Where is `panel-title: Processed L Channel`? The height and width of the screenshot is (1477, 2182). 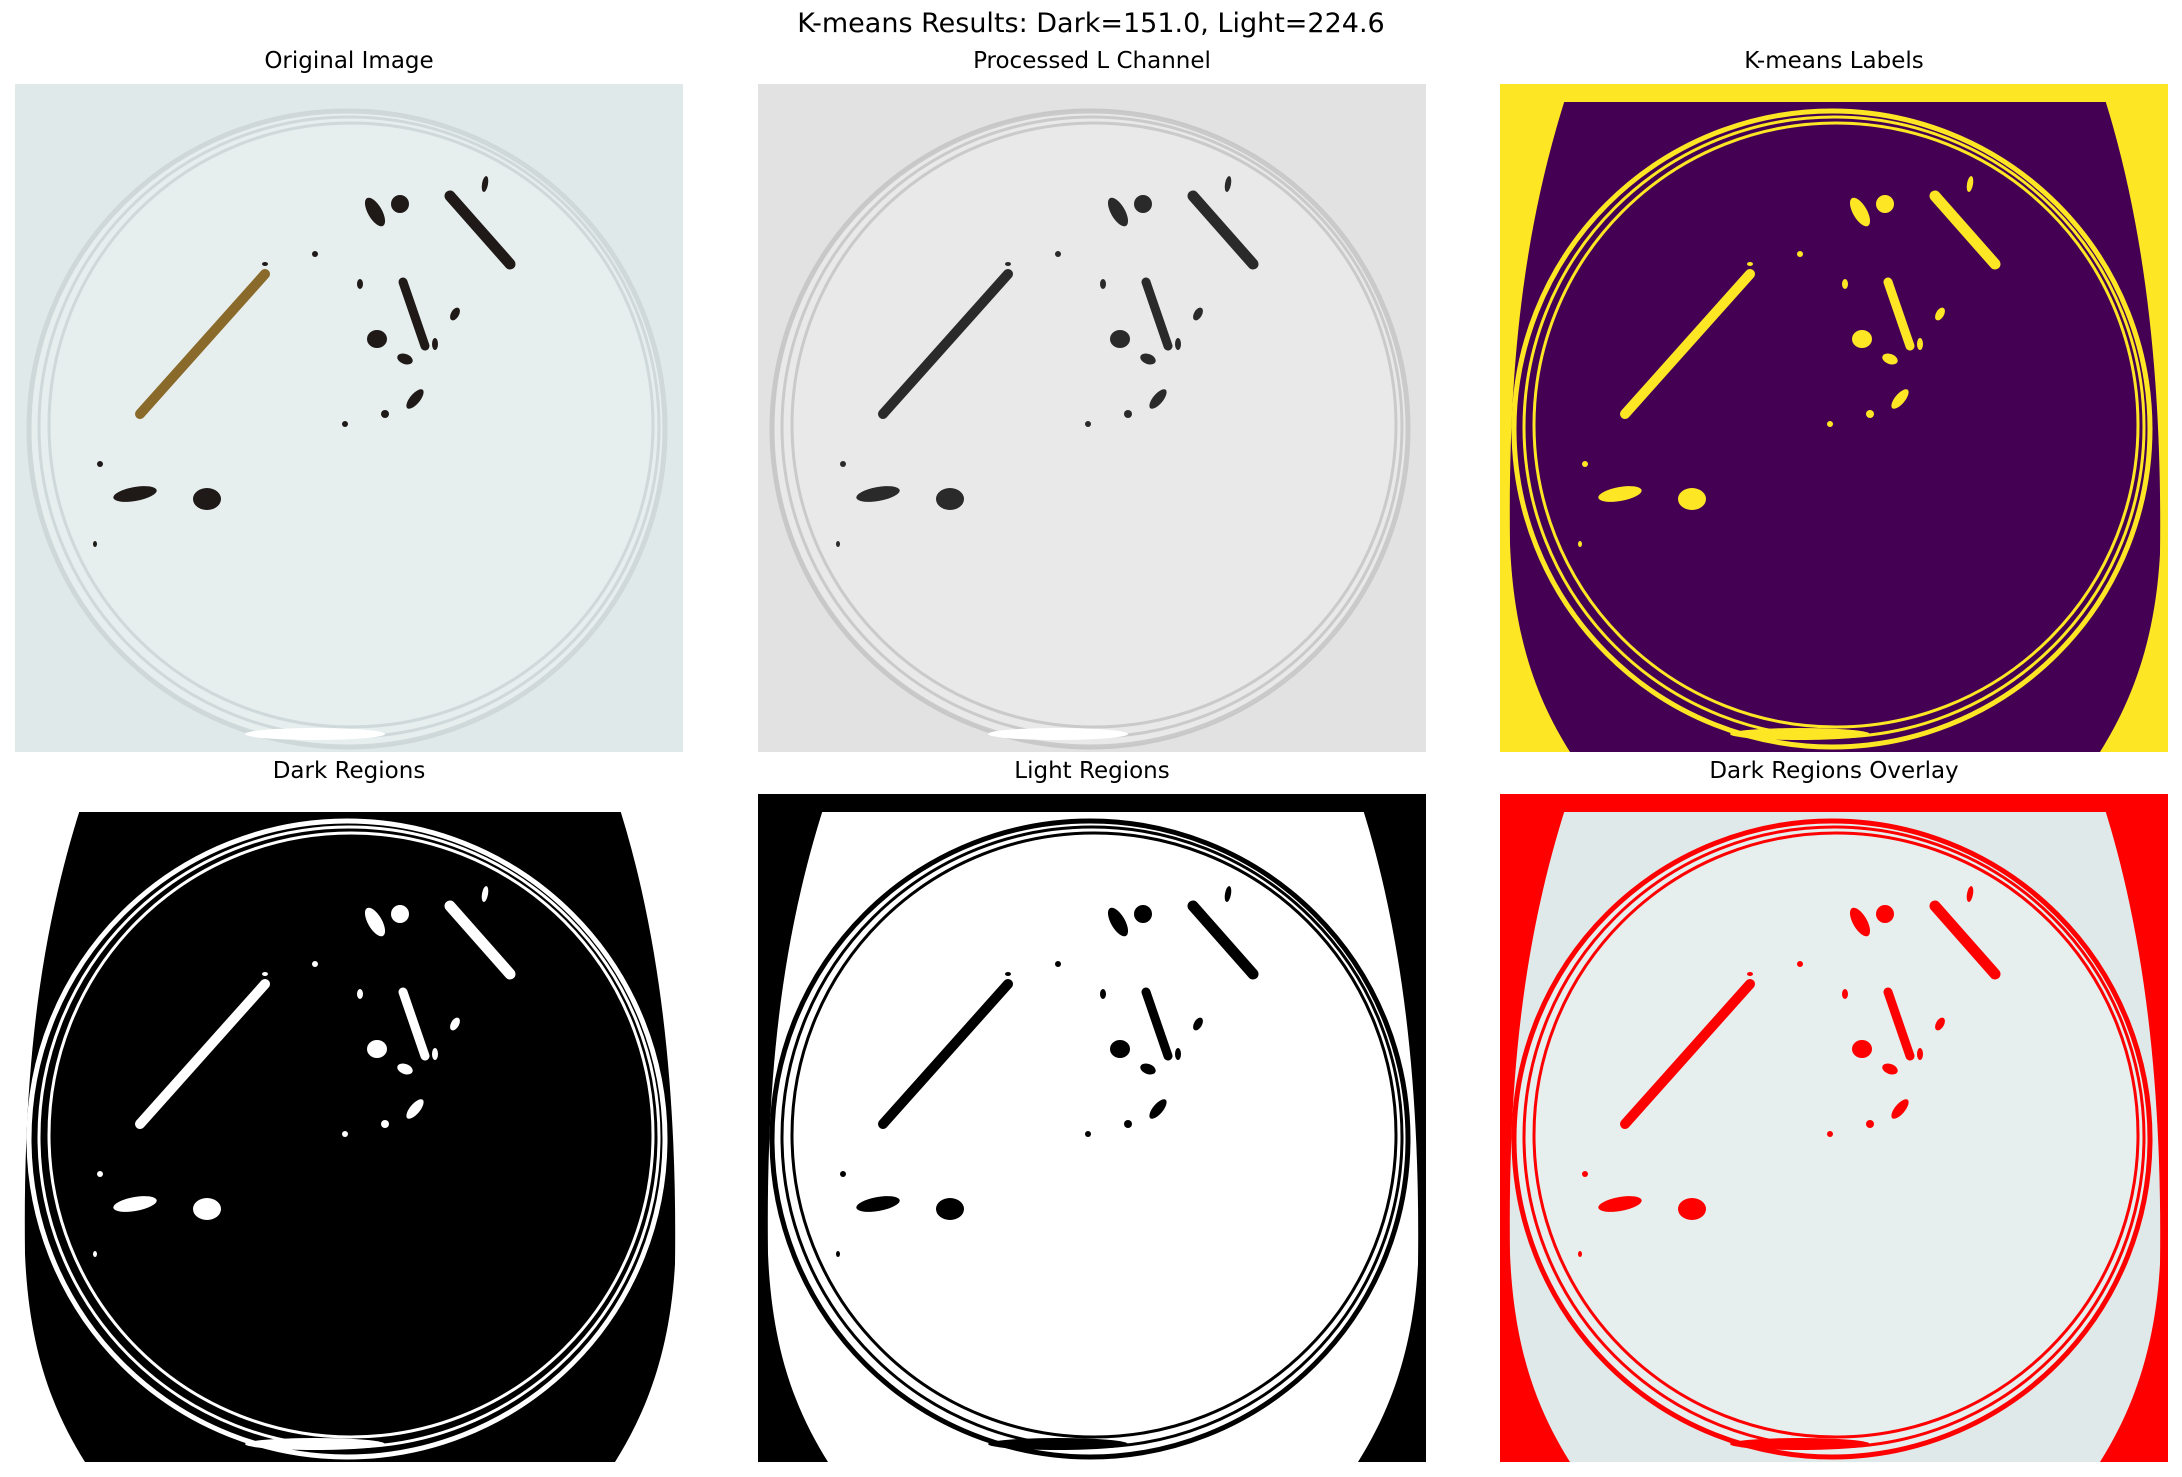
panel-title: Processed L Channel is located at coordinates (1092, 61).